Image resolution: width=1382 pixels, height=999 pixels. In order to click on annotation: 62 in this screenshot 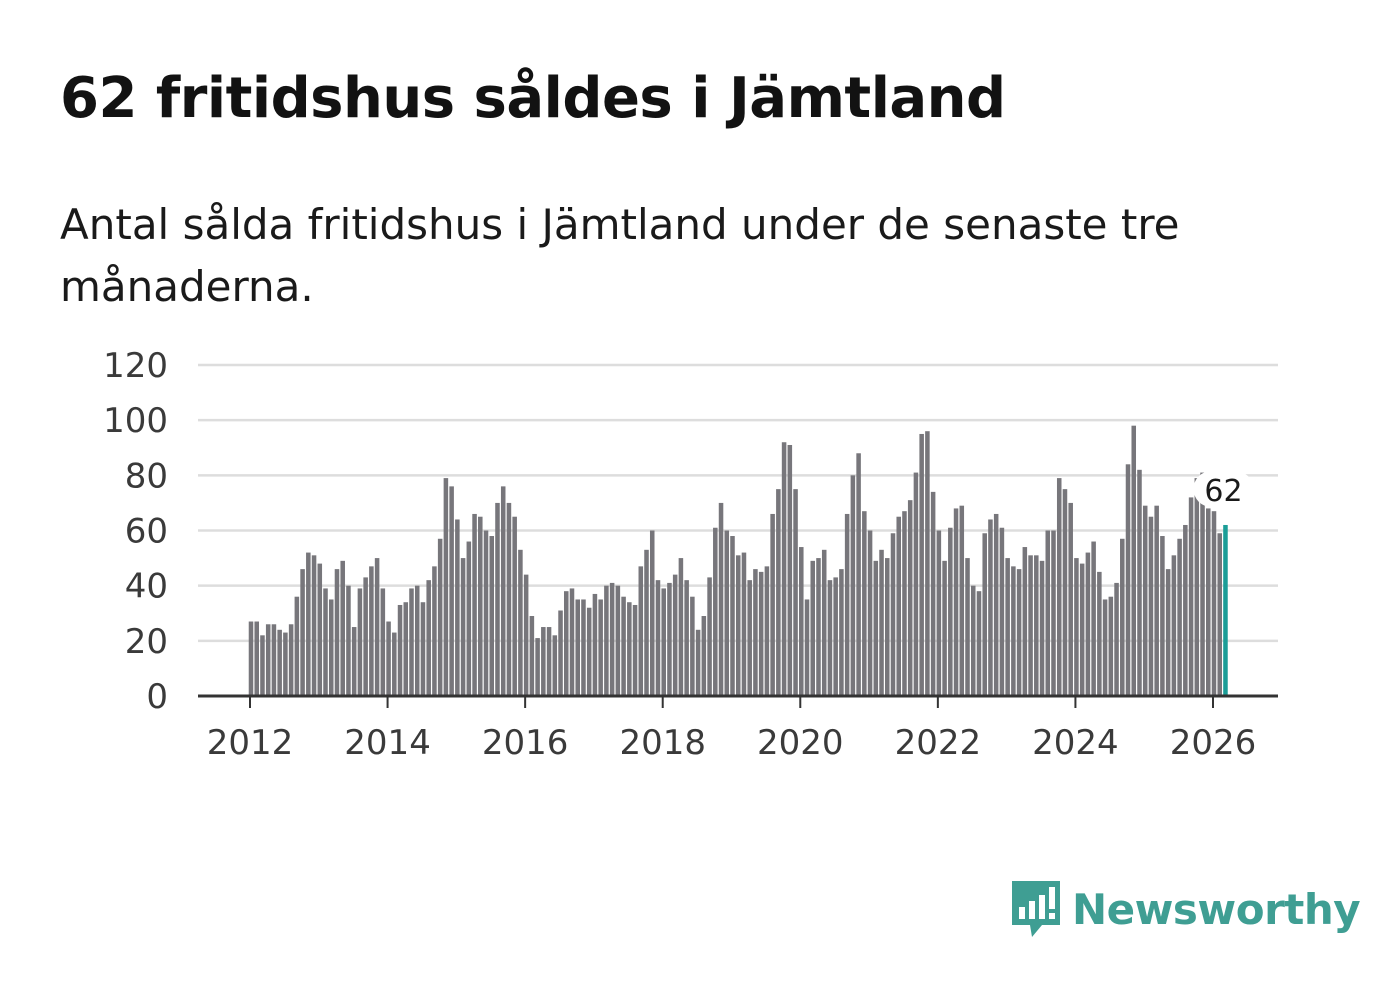, I will do `click(1223, 489)`.